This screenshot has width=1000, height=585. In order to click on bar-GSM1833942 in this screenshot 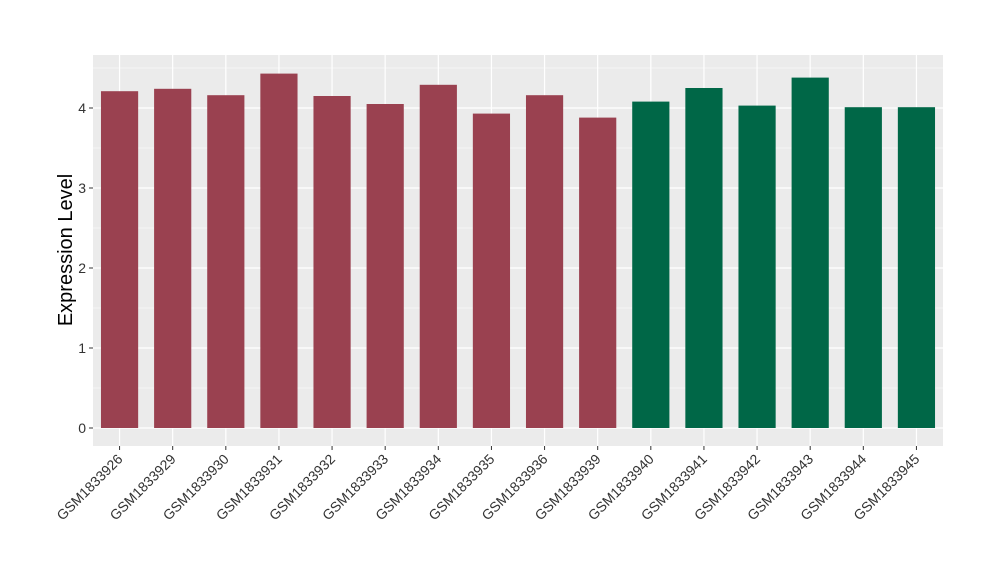, I will do `click(757, 266)`.